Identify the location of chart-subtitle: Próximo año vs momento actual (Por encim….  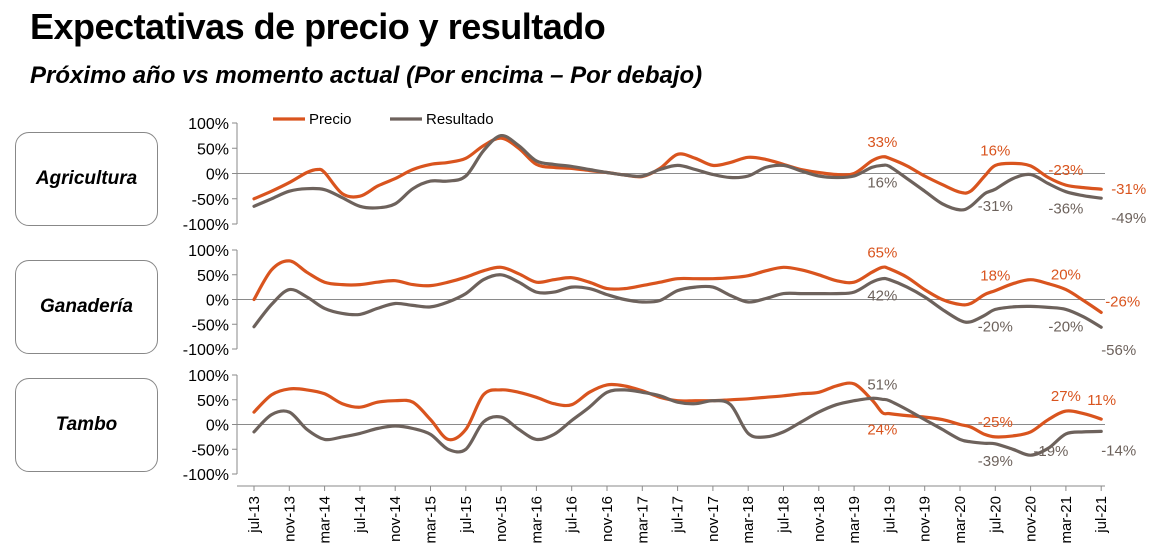
(366, 75).